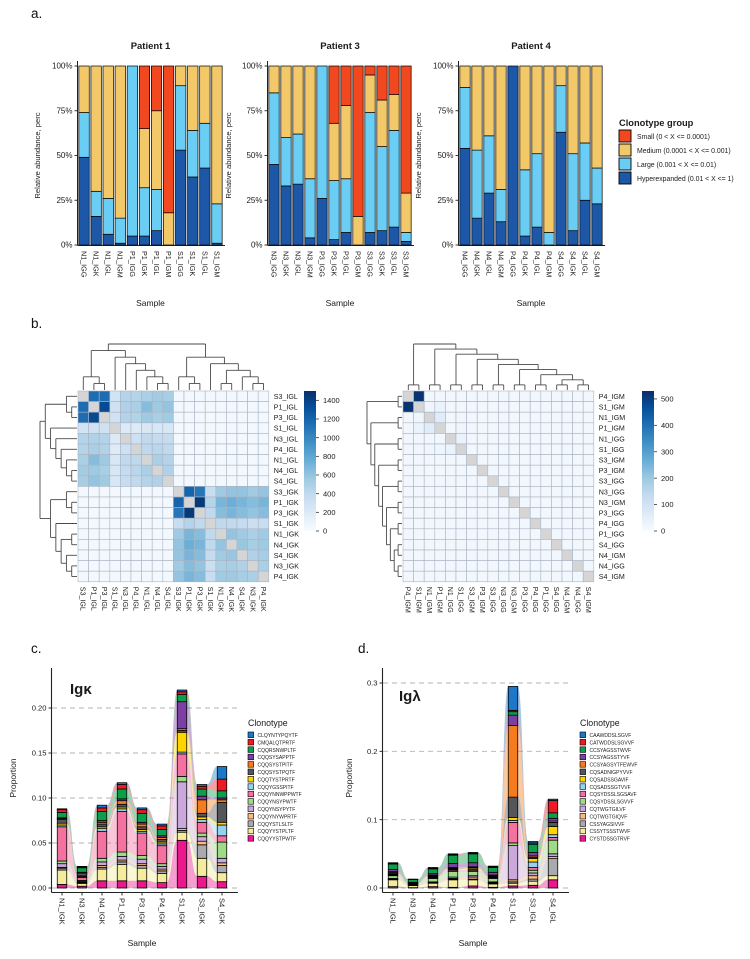 This screenshot has height=959, width=750. What do you see at coordinates (440, 600) in the screenshot?
I see `heatmap-col-label: P1_IGM` at bounding box center [440, 600].